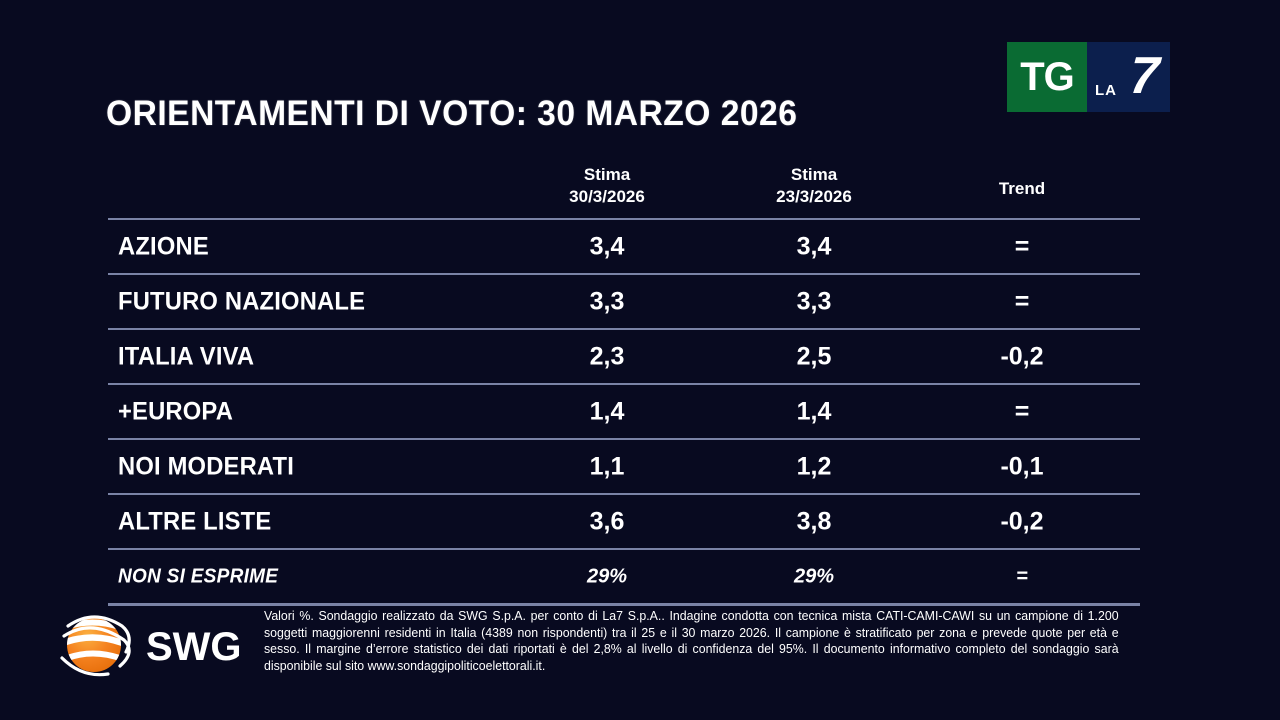 This screenshot has width=1280, height=720. What do you see at coordinates (814, 466) in the screenshot?
I see `row-stima-23: 1,2` at bounding box center [814, 466].